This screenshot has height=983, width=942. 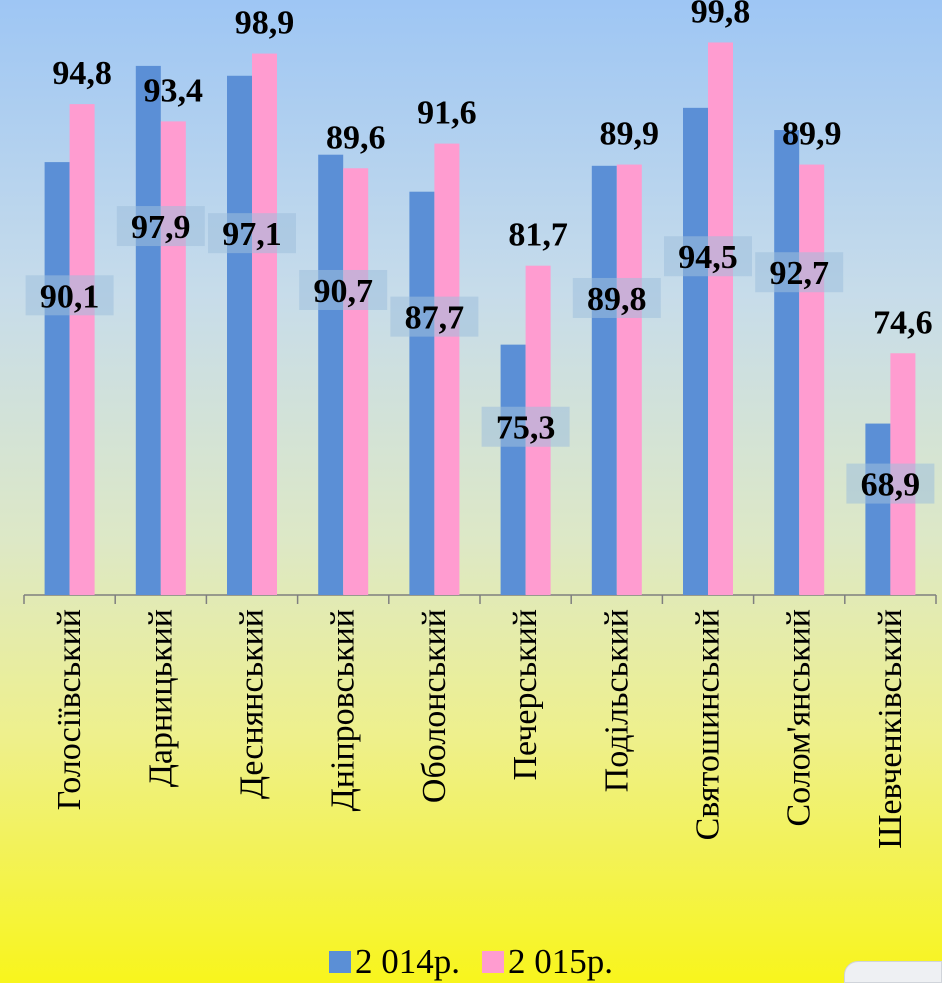 What do you see at coordinates (890, 729) in the screenshot?
I see `category-label: Шевченківський` at bounding box center [890, 729].